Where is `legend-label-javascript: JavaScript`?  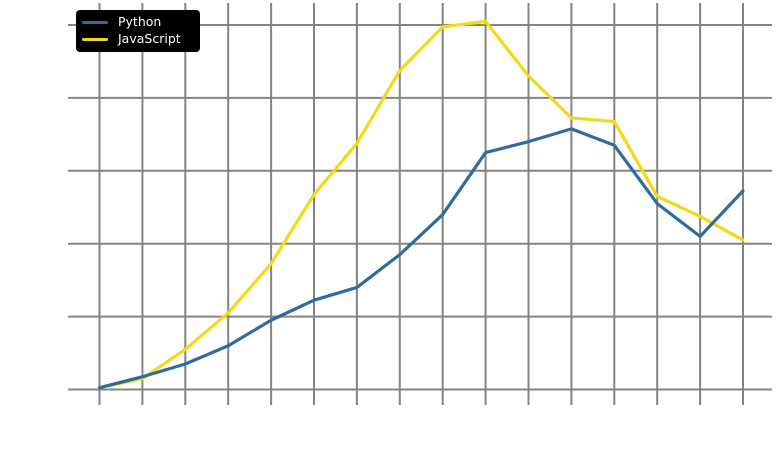 legend-label-javascript: JavaScript is located at coordinates (149, 39).